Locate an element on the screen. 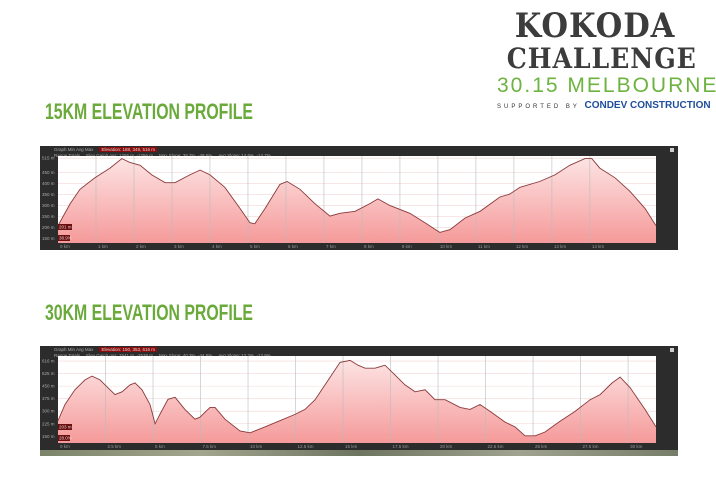 Image resolution: width=716 pixels, height=495 pixels. y-tick-label: 400 m is located at coordinates (48, 183).